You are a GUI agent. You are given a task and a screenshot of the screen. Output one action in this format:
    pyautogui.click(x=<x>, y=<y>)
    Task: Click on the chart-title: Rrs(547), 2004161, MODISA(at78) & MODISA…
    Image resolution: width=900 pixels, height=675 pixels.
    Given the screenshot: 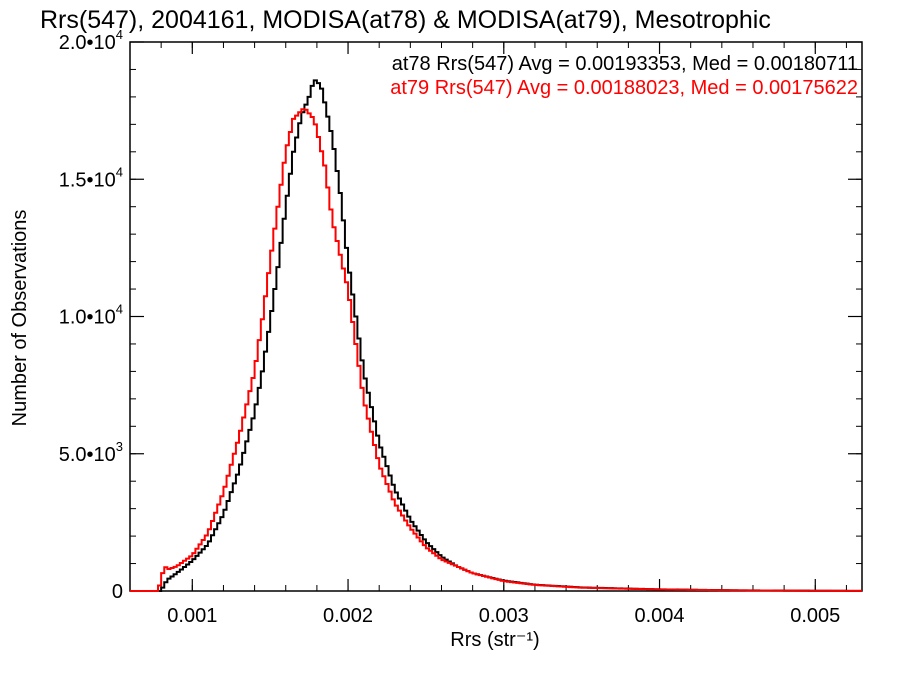 What is the action you would take?
    pyautogui.click(x=405, y=20)
    